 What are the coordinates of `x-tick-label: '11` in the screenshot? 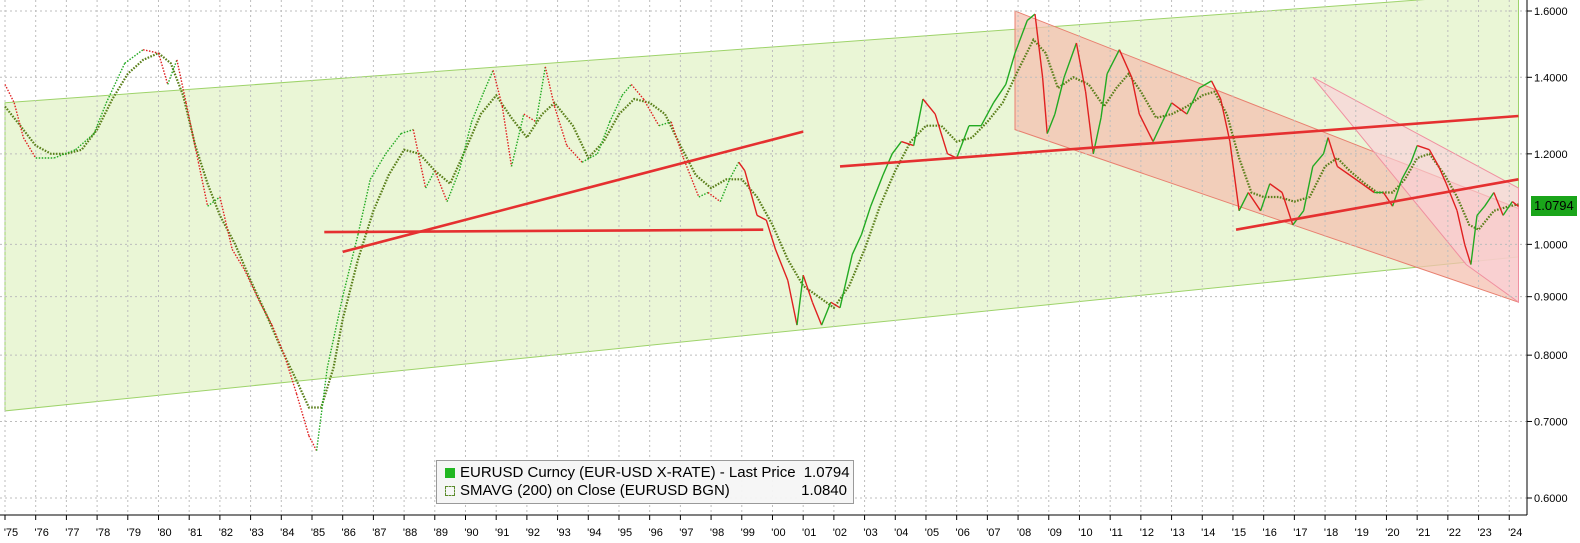 It's located at (1116, 533).